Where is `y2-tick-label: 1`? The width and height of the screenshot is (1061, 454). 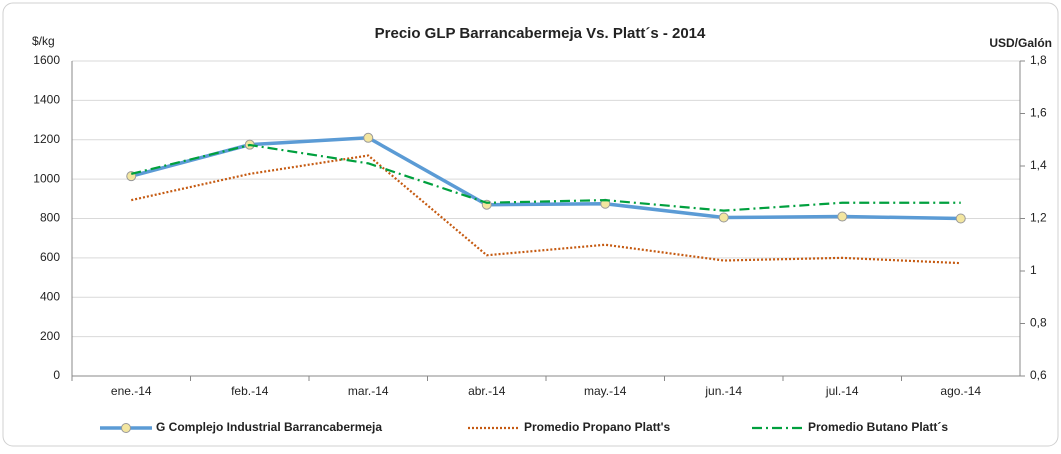 y2-tick-label: 1 is located at coordinates (1033, 270).